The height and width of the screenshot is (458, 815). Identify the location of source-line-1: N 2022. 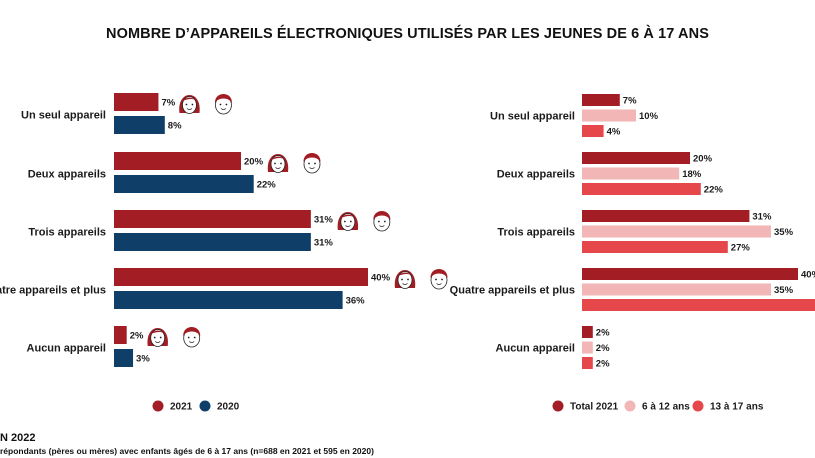
(18, 438).